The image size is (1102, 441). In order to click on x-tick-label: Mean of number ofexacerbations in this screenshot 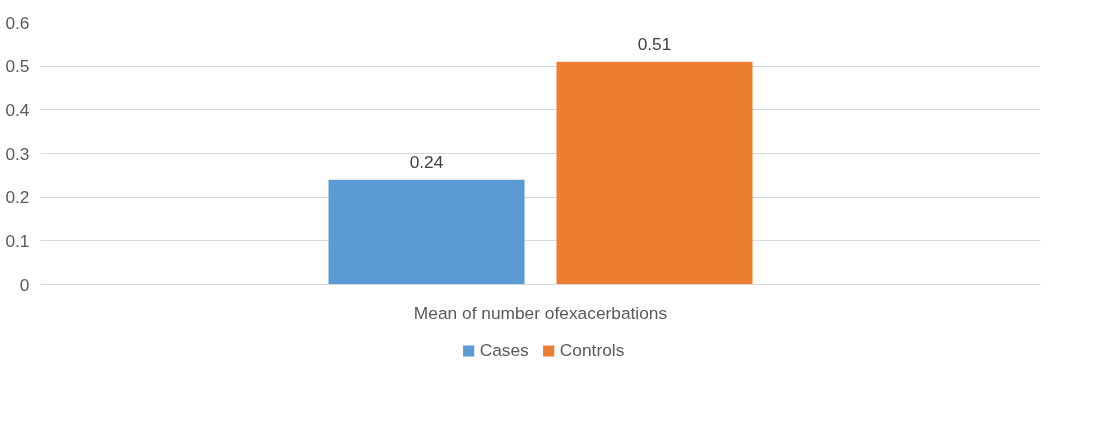, I will do `click(540, 312)`.